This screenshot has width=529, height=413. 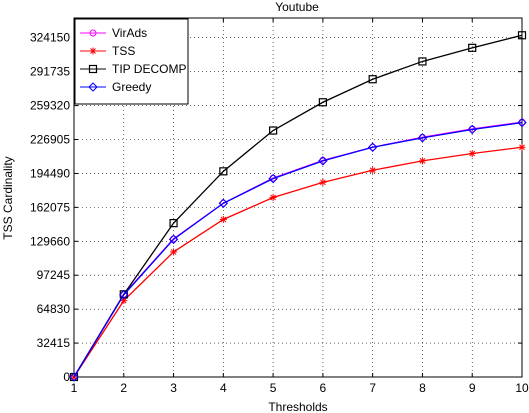 What do you see at coordinates (50, 207) in the screenshot?
I see `y-tick-label: 162075` at bounding box center [50, 207].